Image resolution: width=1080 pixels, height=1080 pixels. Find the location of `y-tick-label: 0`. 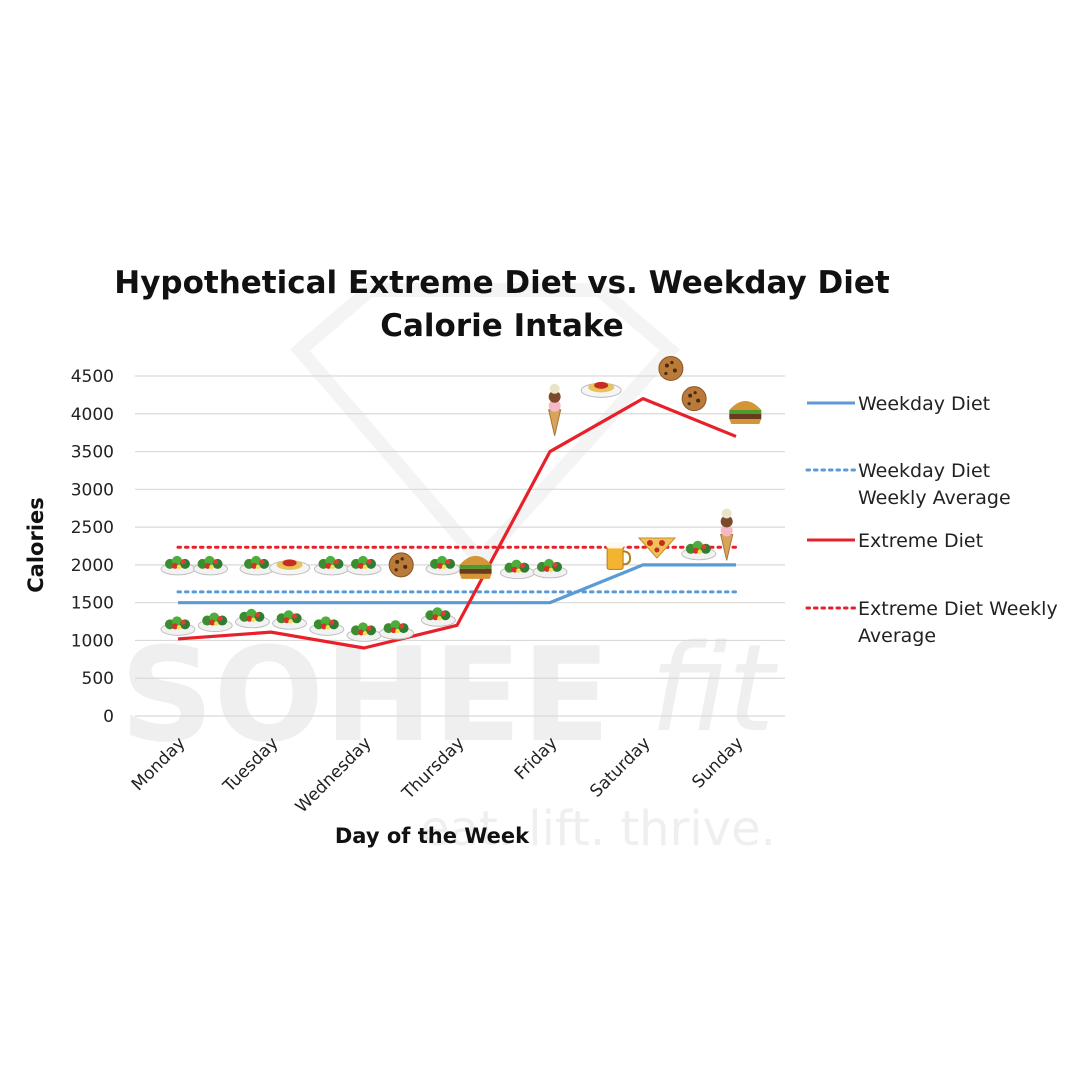

y-tick-label: 0 is located at coordinates (108, 717).